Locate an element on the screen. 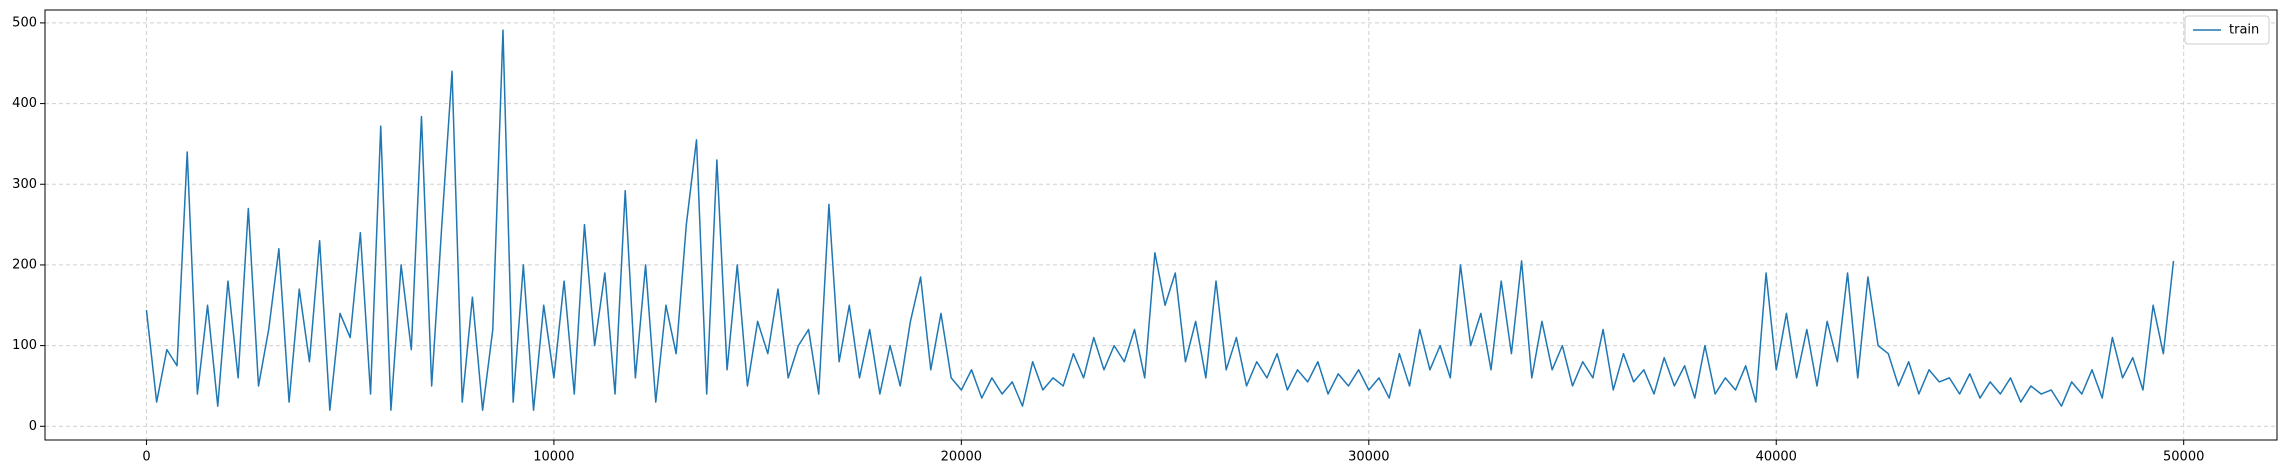  y-tick-label: 500 is located at coordinates (24, 22).